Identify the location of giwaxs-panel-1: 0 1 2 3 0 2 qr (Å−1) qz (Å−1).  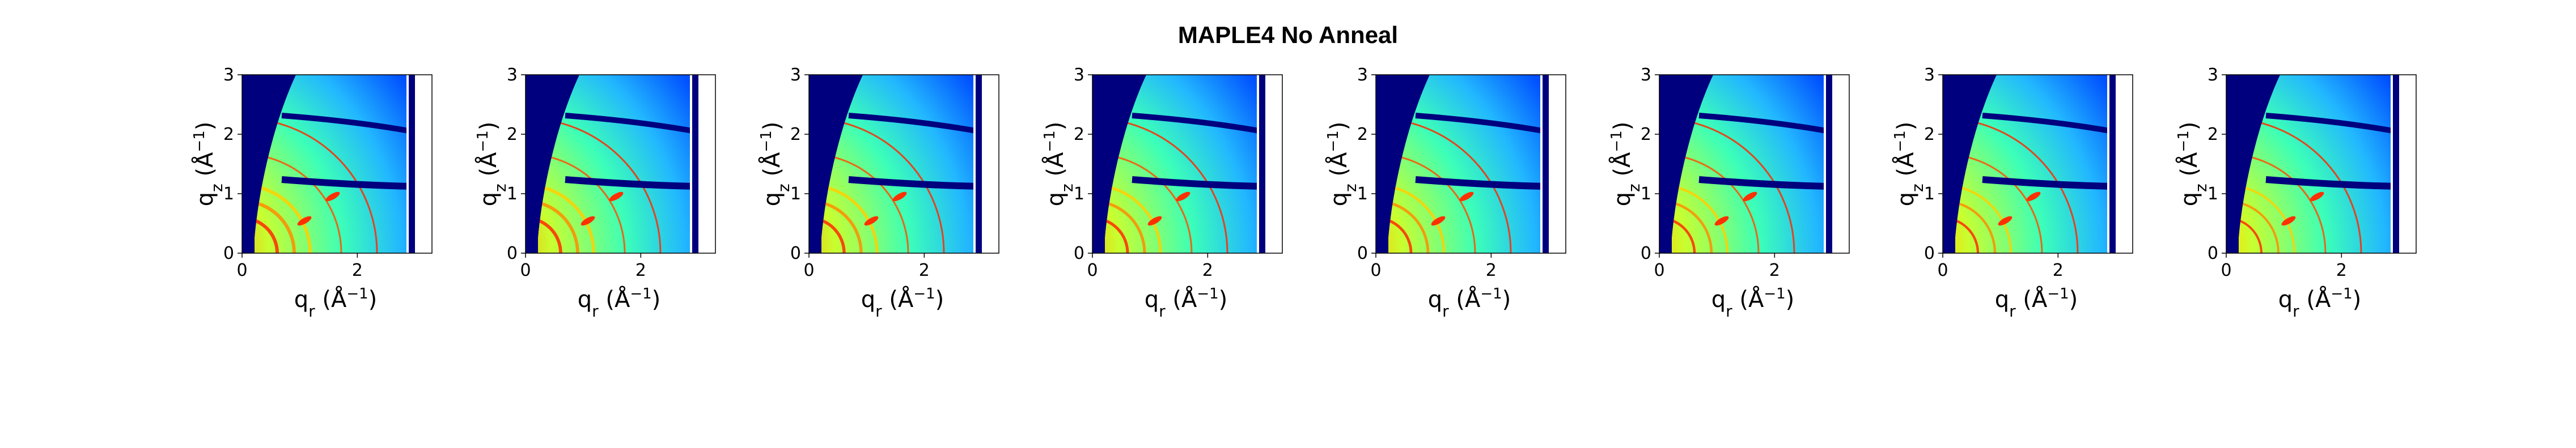
(299, 160).